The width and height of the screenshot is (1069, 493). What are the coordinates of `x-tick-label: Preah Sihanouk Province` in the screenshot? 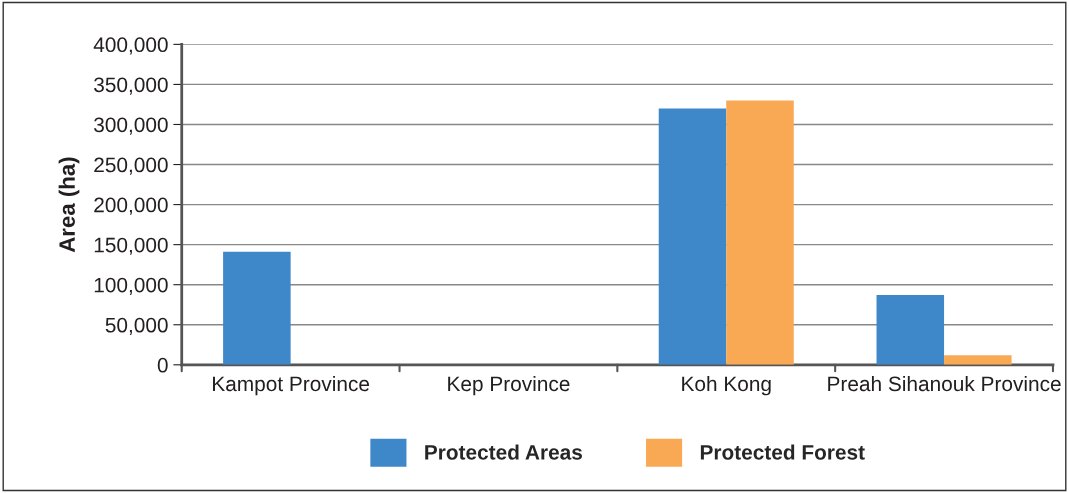 It's located at (944, 383).